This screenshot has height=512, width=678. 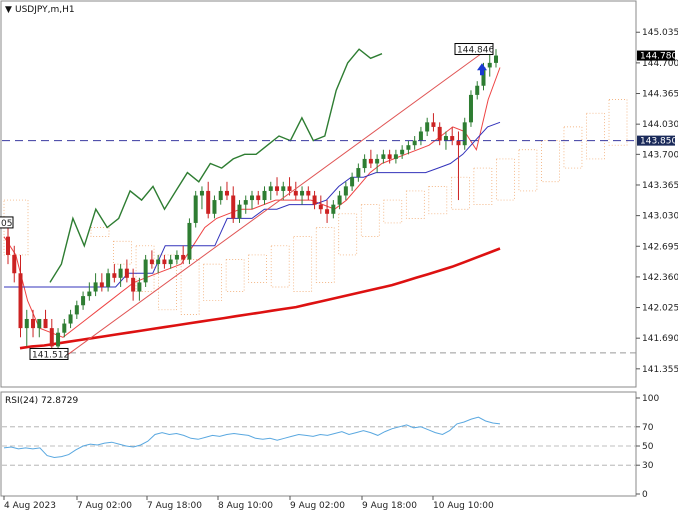 I want to click on low-label-box, so click(x=49, y=353).